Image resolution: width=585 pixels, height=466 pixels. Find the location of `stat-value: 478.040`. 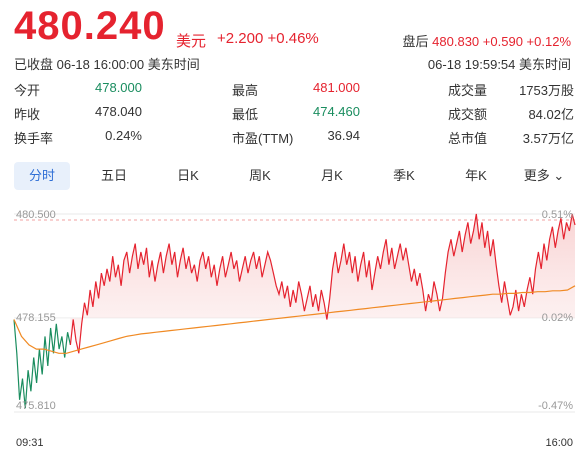

stat-value: 478.040 is located at coordinates (118, 111).